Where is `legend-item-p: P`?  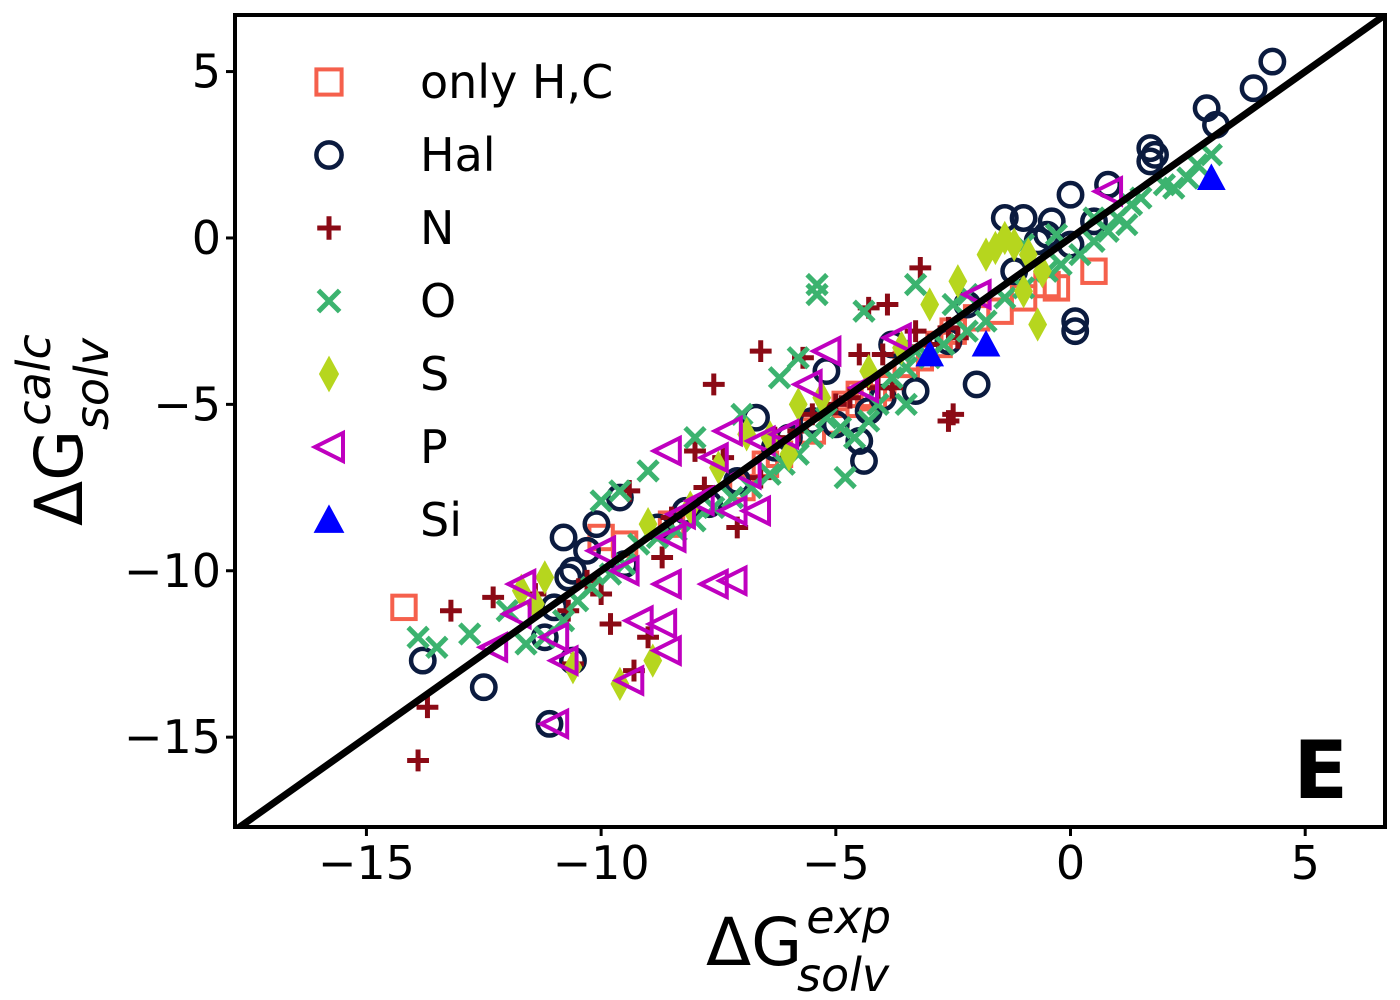 legend-item-p: P is located at coordinates (379, 447).